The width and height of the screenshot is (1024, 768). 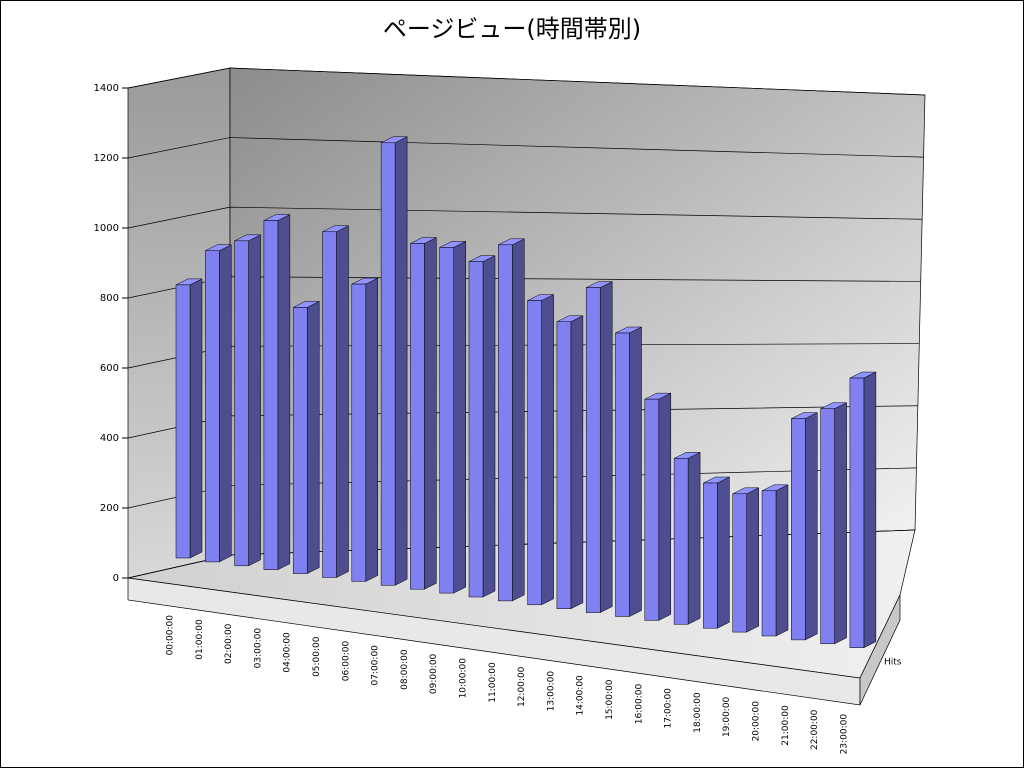 I want to click on x-tick-label: 15:00:00, so click(x=610, y=699).